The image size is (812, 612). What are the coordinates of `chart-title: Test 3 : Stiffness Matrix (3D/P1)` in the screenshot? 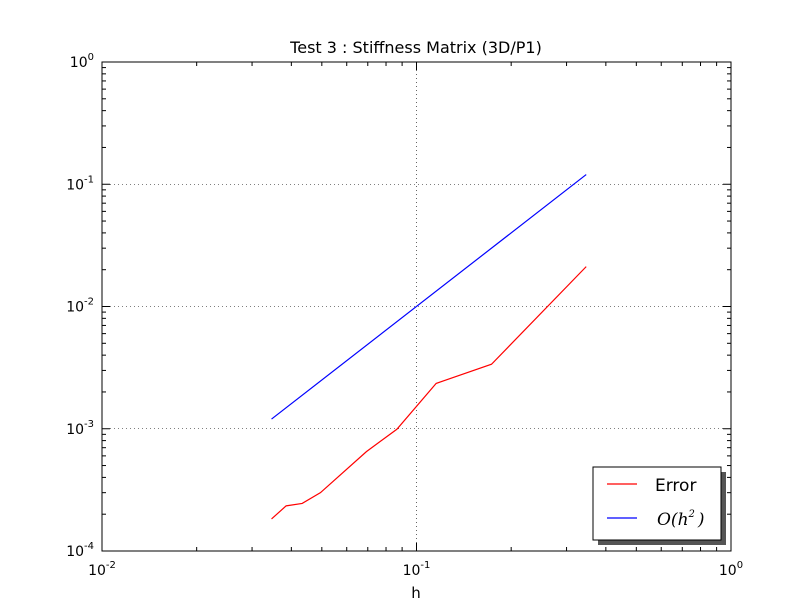 It's located at (415, 47).